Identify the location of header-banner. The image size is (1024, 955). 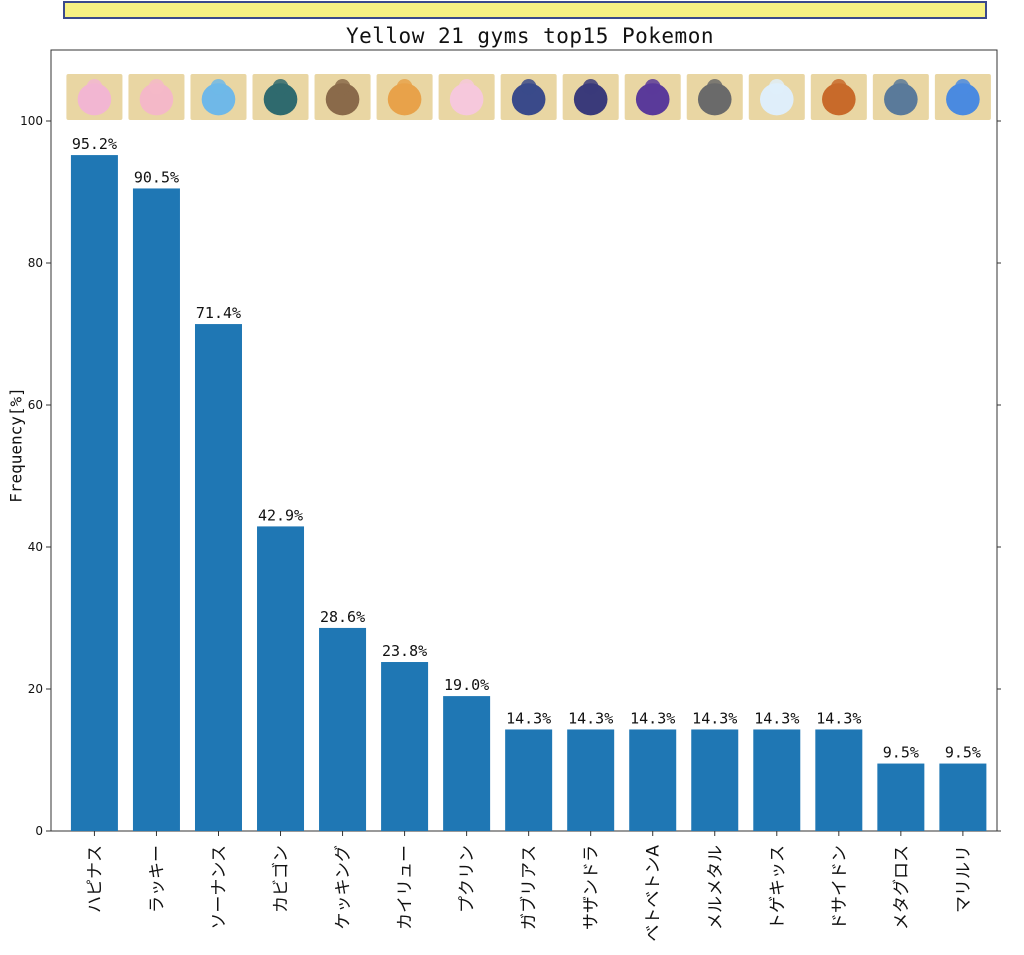
(525, 10).